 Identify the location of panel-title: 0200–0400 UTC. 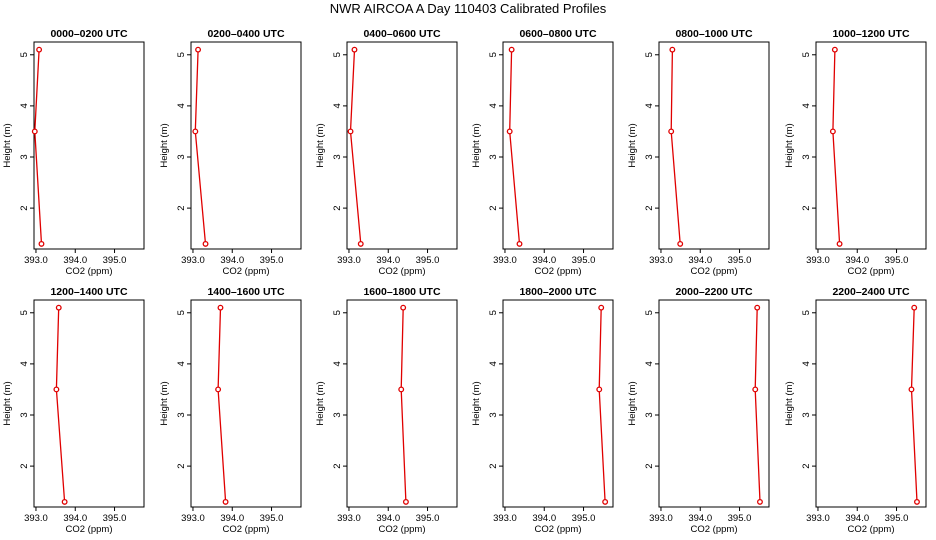
(245, 34).